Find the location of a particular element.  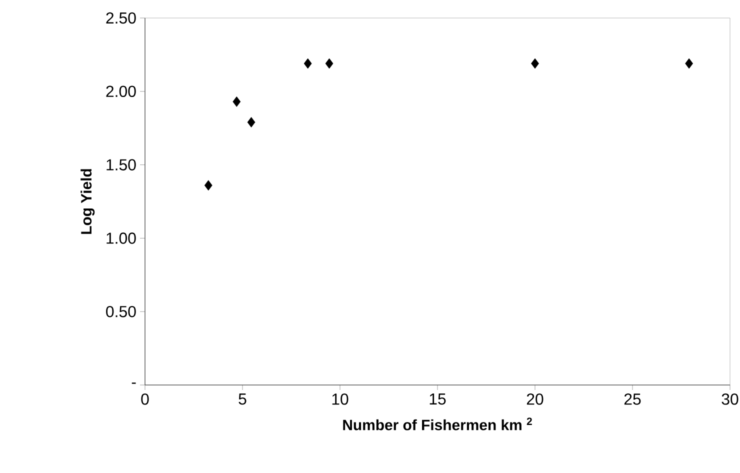

y-axis-title: Log Yield is located at coordinates (87, 201).